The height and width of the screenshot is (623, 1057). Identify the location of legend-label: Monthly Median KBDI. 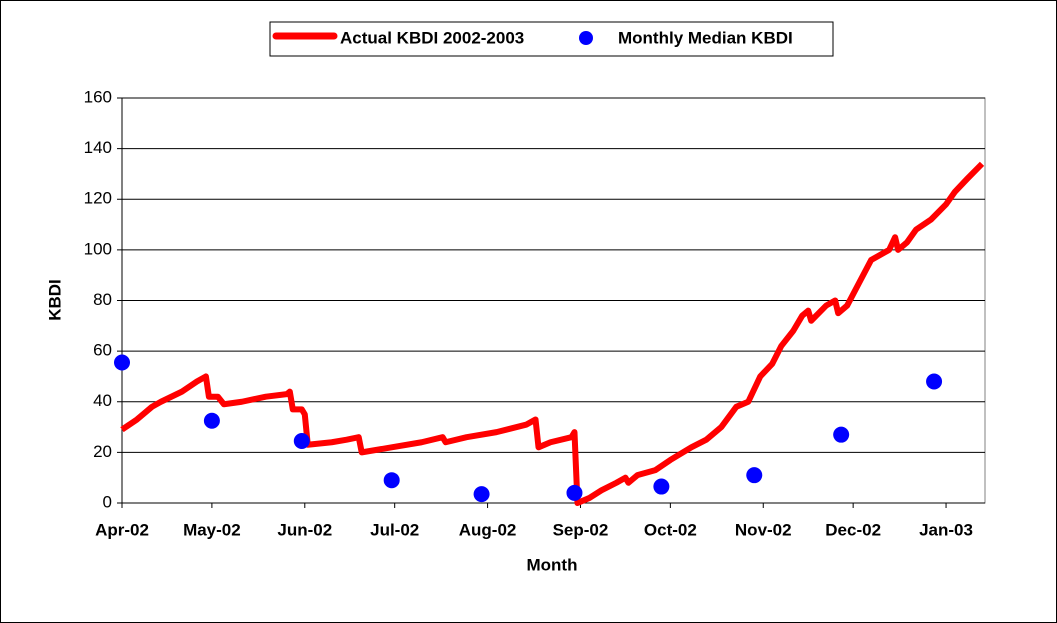
(705, 37).